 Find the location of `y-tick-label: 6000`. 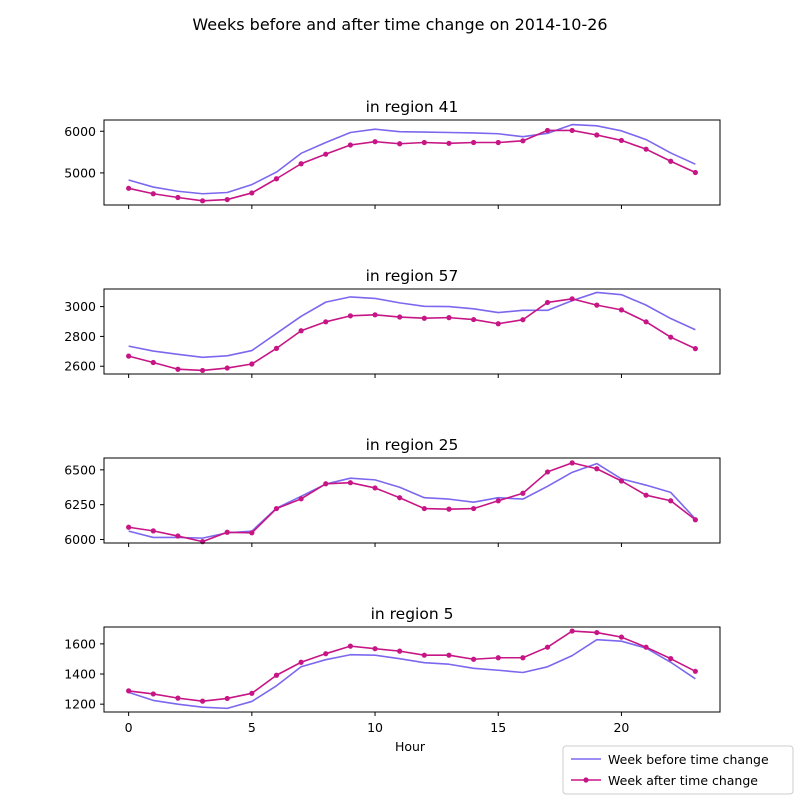

y-tick-label: 6000 is located at coordinates (80, 131).